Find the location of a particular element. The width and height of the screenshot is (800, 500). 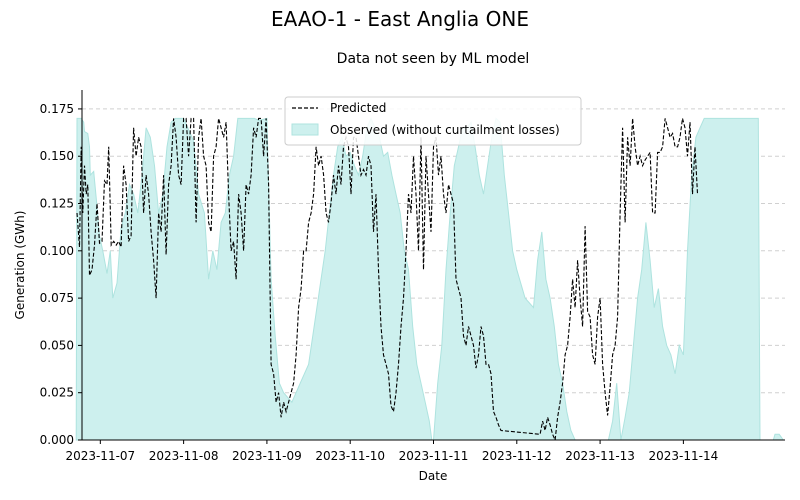

y-axis-ticks: 0.000 0.025 0.050 0.075 0.100 0.125 0.150 0.175 is located at coordinates (61, 274).